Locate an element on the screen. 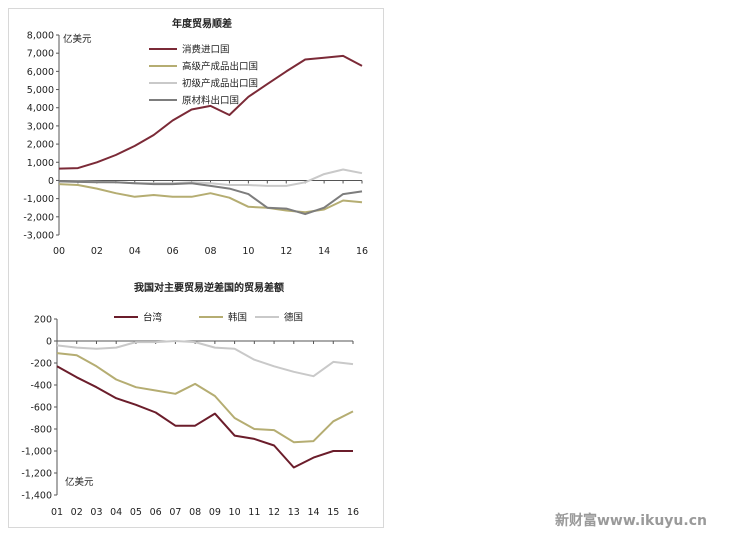 Image resolution: width=735 pixels, height=537 pixels. y-tick-label: 3,000 is located at coordinates (40, 126).